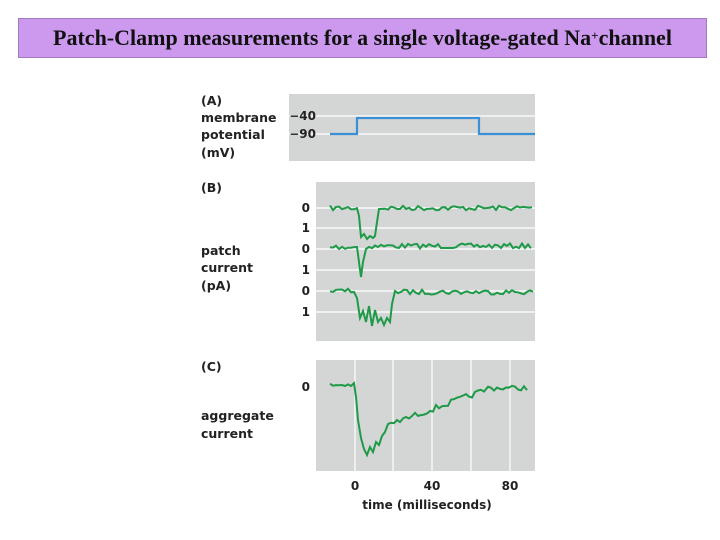 This screenshot has width=720, height=540. Describe the element at coordinates (428, 419) in the screenshot. I see `aggregate-current-trace` at that location.